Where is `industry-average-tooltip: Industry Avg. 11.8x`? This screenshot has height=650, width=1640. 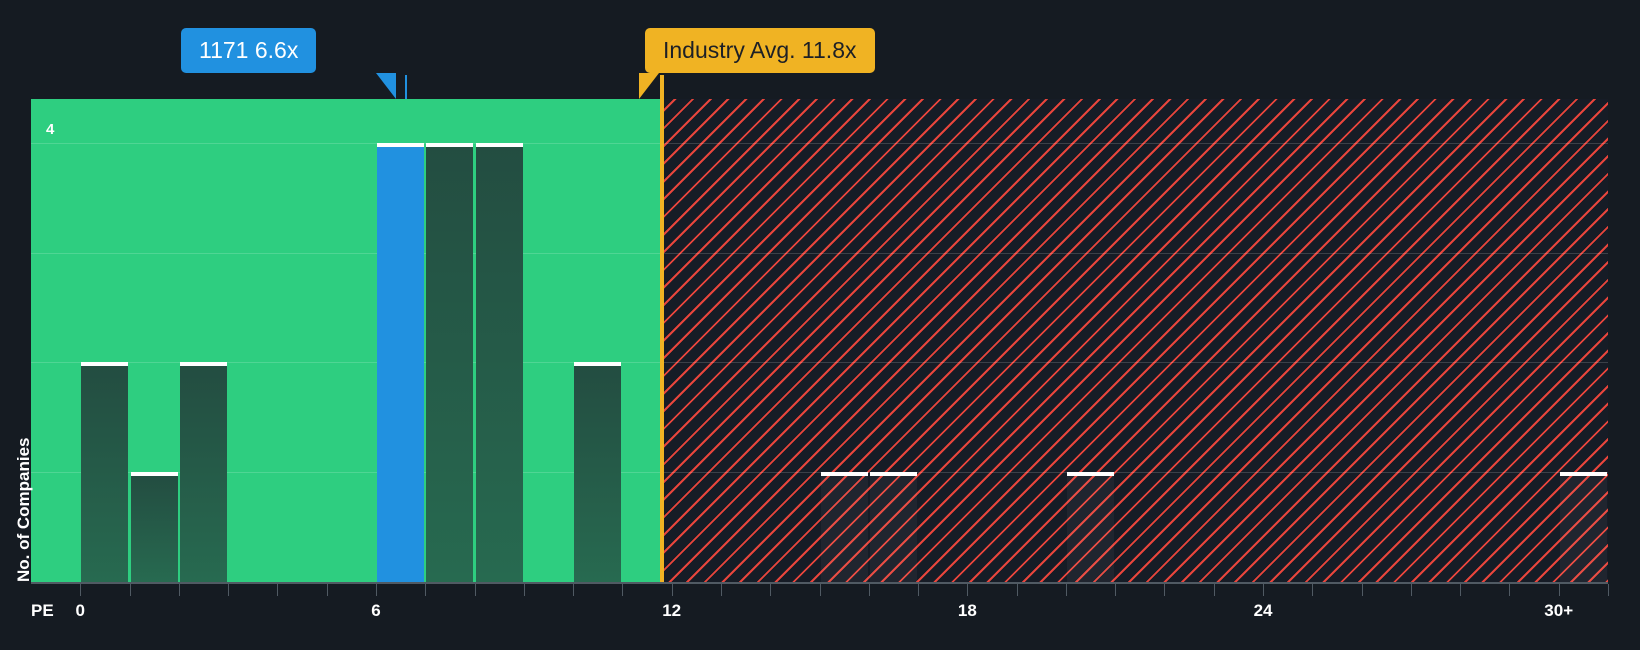 industry-average-tooltip: Industry Avg. 11.8x is located at coordinates (760, 50).